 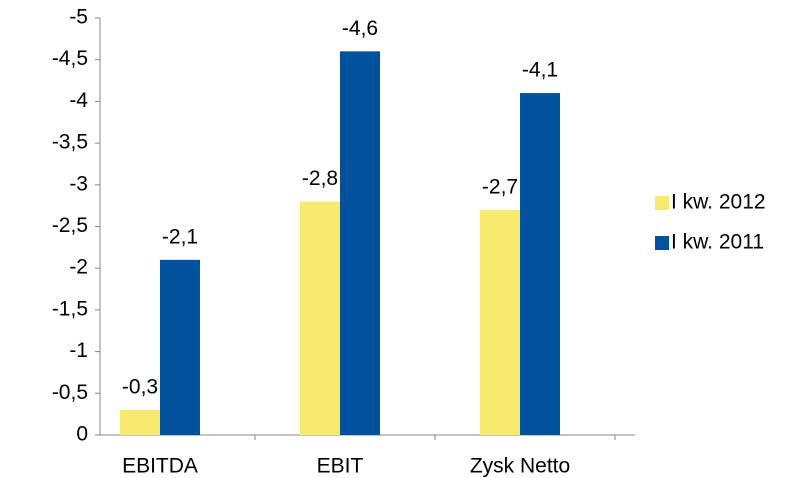 I want to click on value-label: -4,6, so click(x=360, y=28).